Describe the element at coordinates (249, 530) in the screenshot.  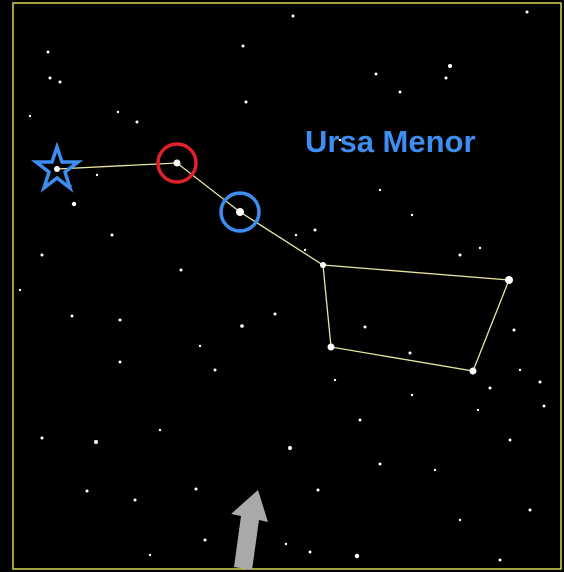
I see `direction-arrow` at that location.